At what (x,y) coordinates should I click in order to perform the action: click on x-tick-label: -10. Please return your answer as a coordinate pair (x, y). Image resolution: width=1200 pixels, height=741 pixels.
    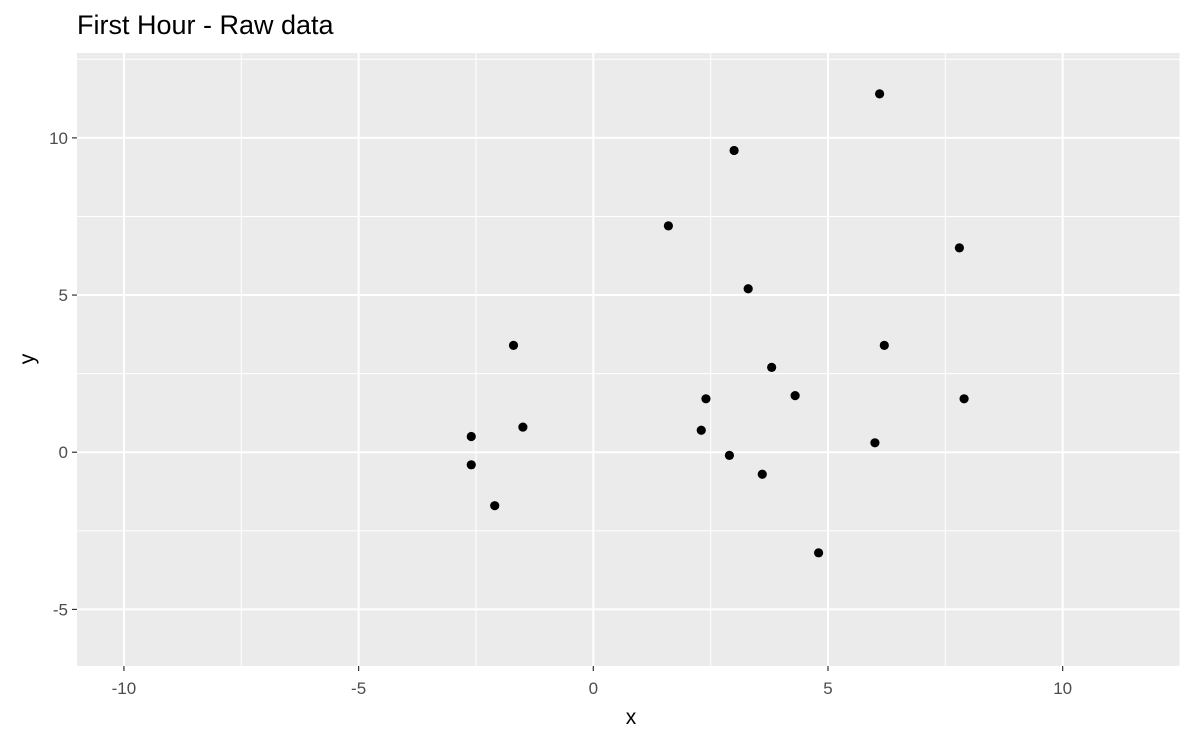
    Looking at the image, I should click on (124, 688).